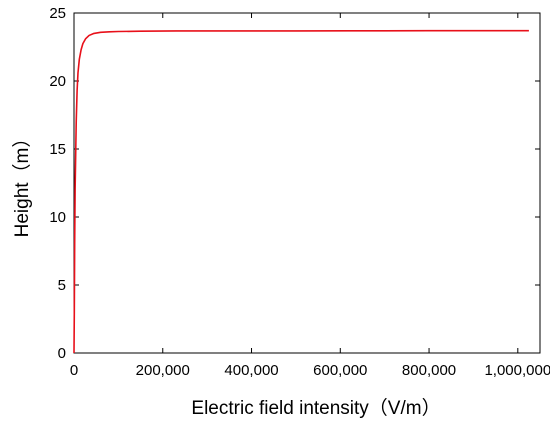 This screenshot has width=550, height=421. What do you see at coordinates (251, 370) in the screenshot?
I see `x-tick-label: 400,000` at bounding box center [251, 370].